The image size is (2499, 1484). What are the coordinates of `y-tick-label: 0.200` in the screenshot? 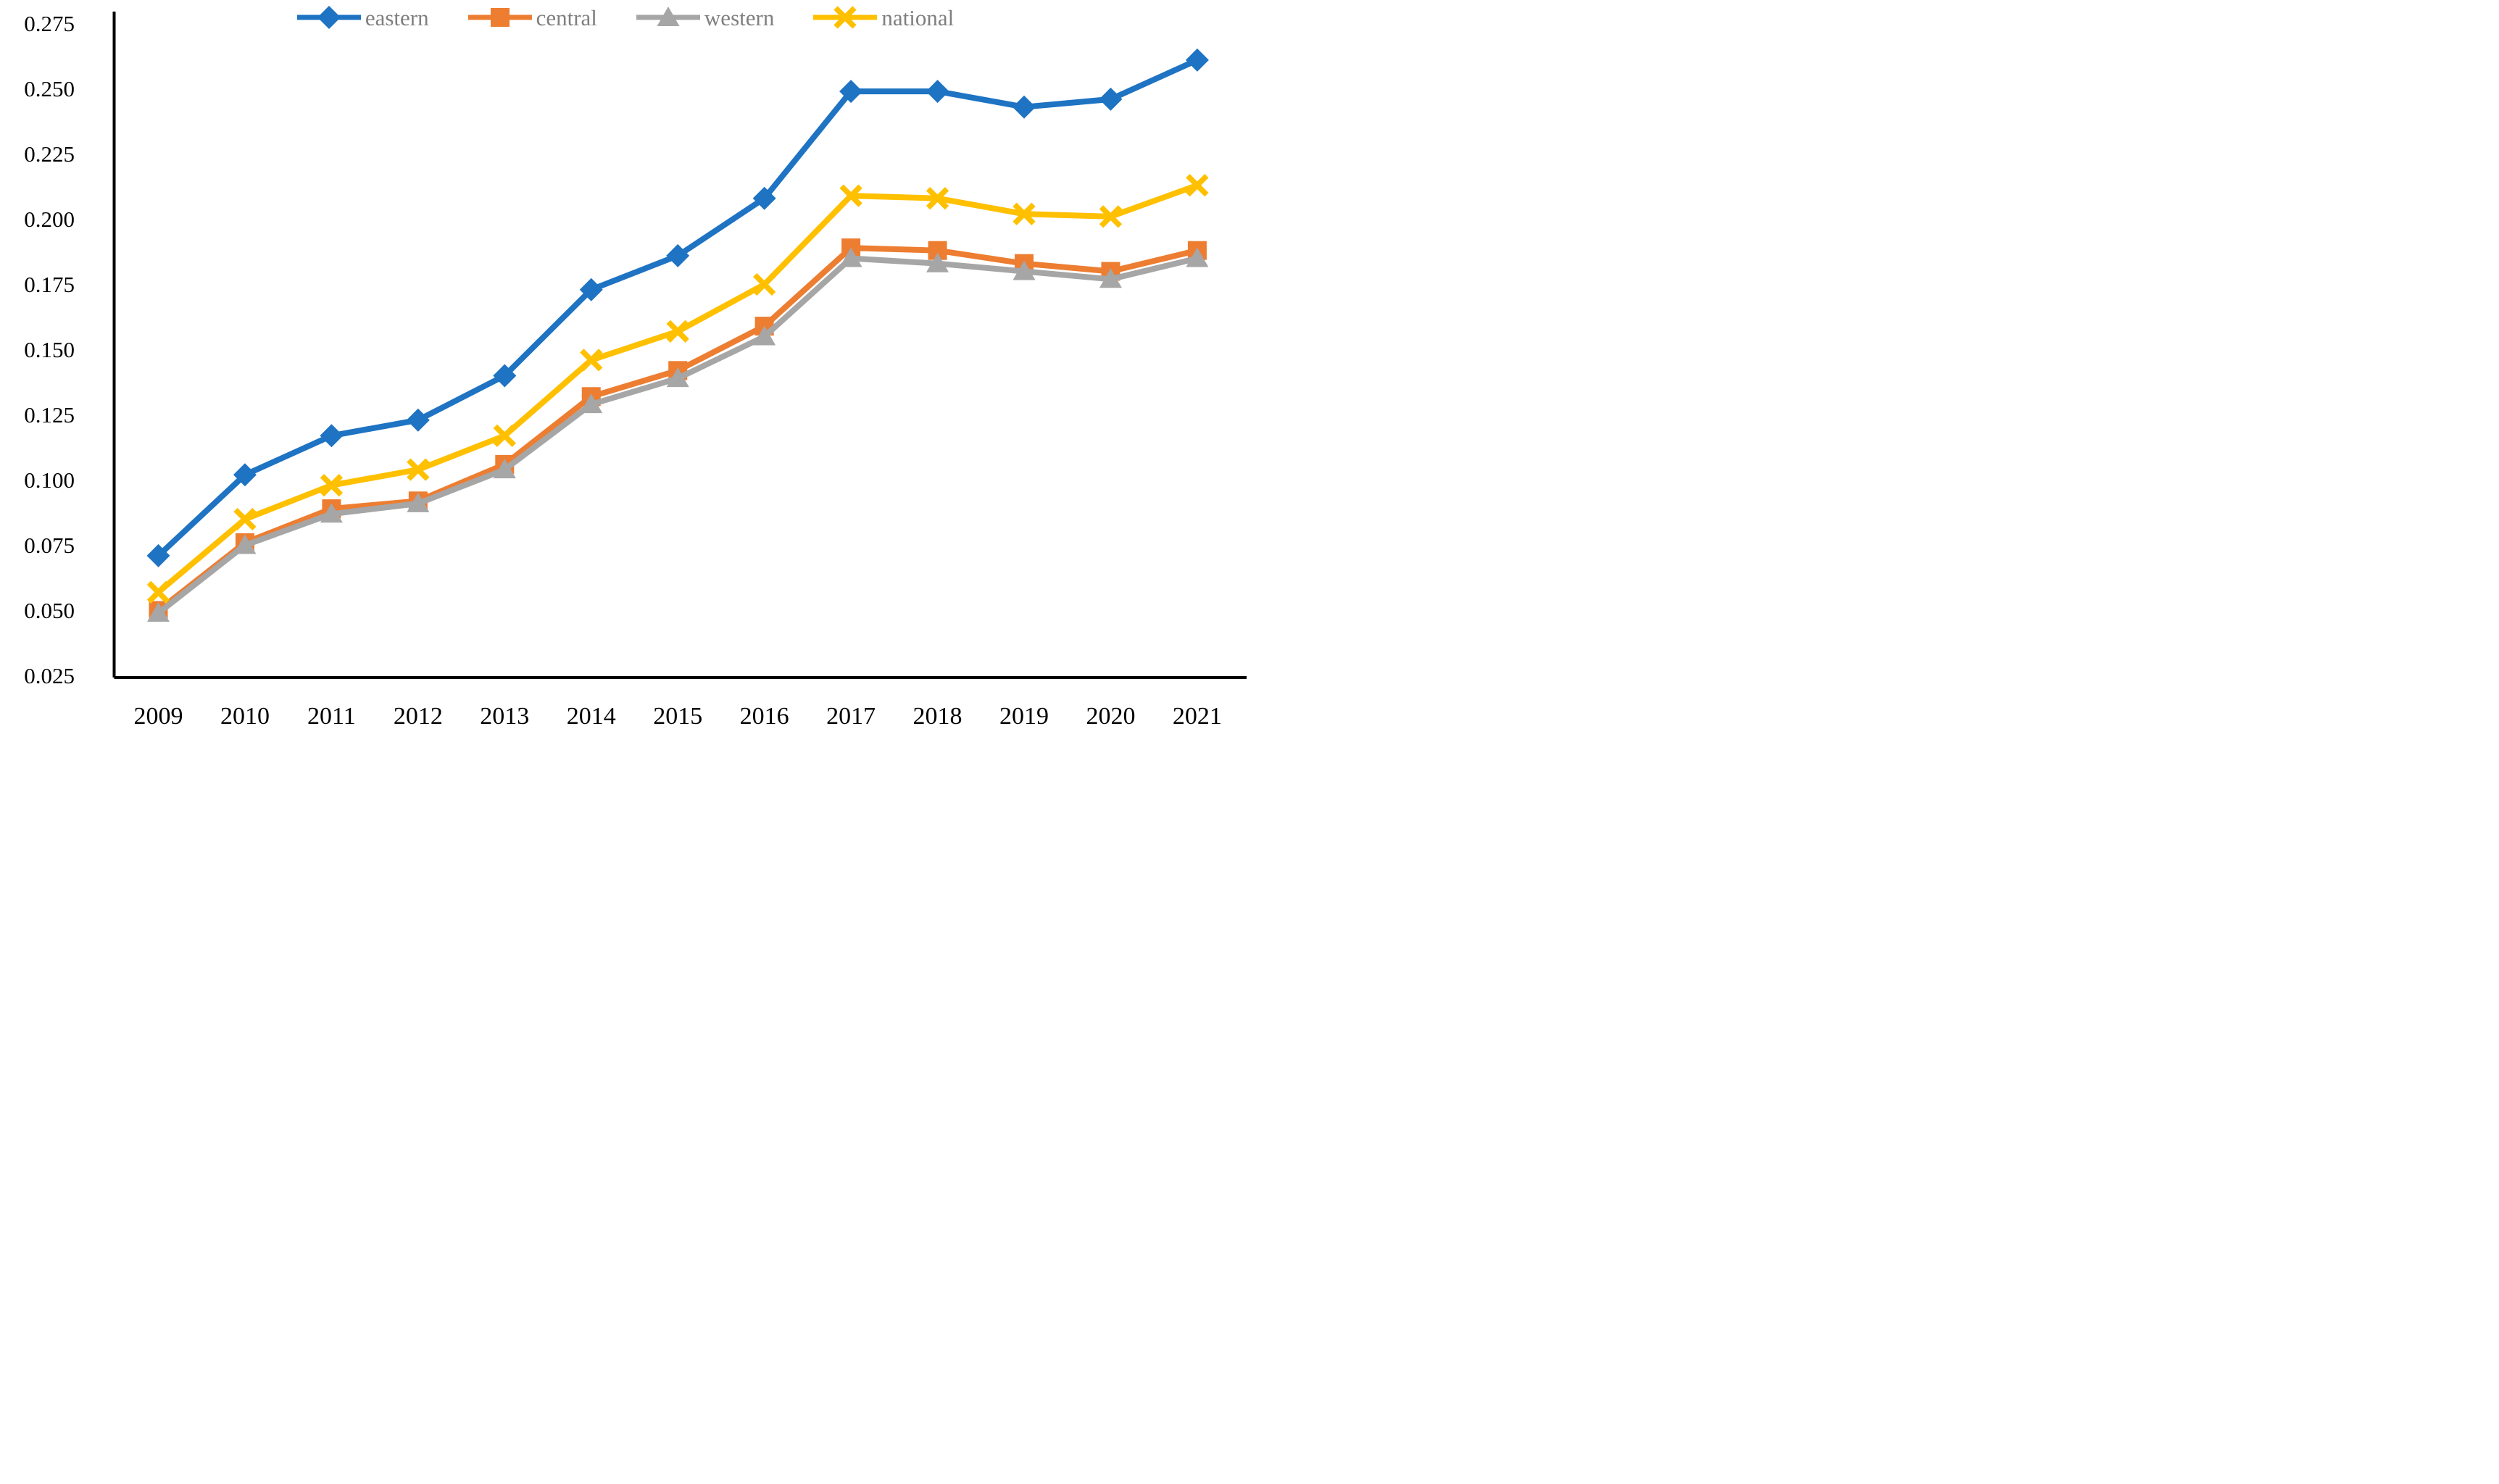 It's located at (49, 220).